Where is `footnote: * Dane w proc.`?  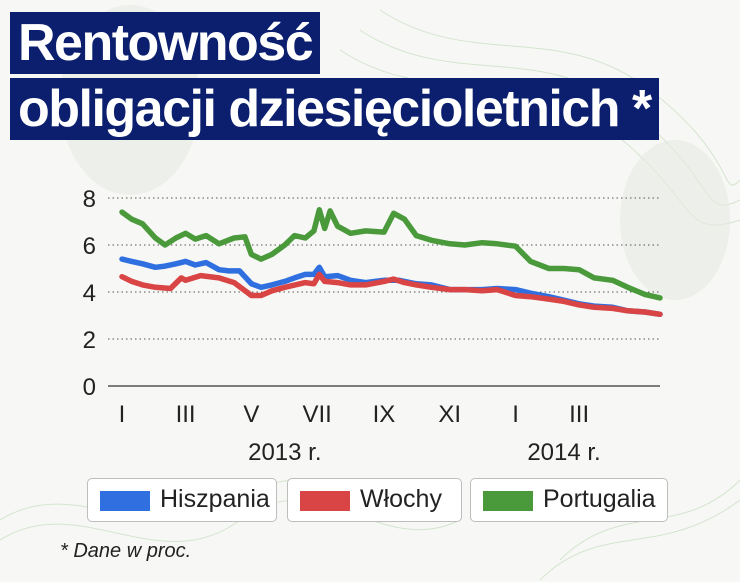 footnote: * Dane w proc. is located at coordinates (126, 551).